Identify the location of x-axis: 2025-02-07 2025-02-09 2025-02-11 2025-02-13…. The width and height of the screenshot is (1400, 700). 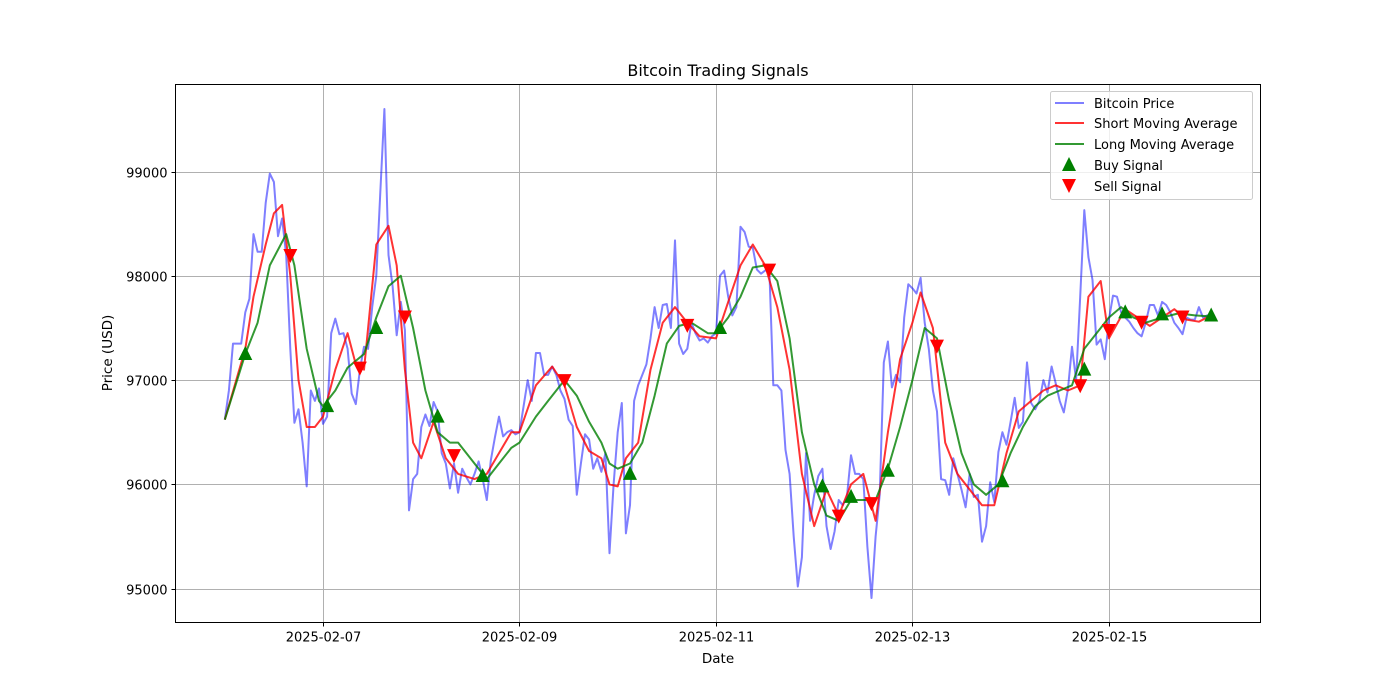
(717, 634).